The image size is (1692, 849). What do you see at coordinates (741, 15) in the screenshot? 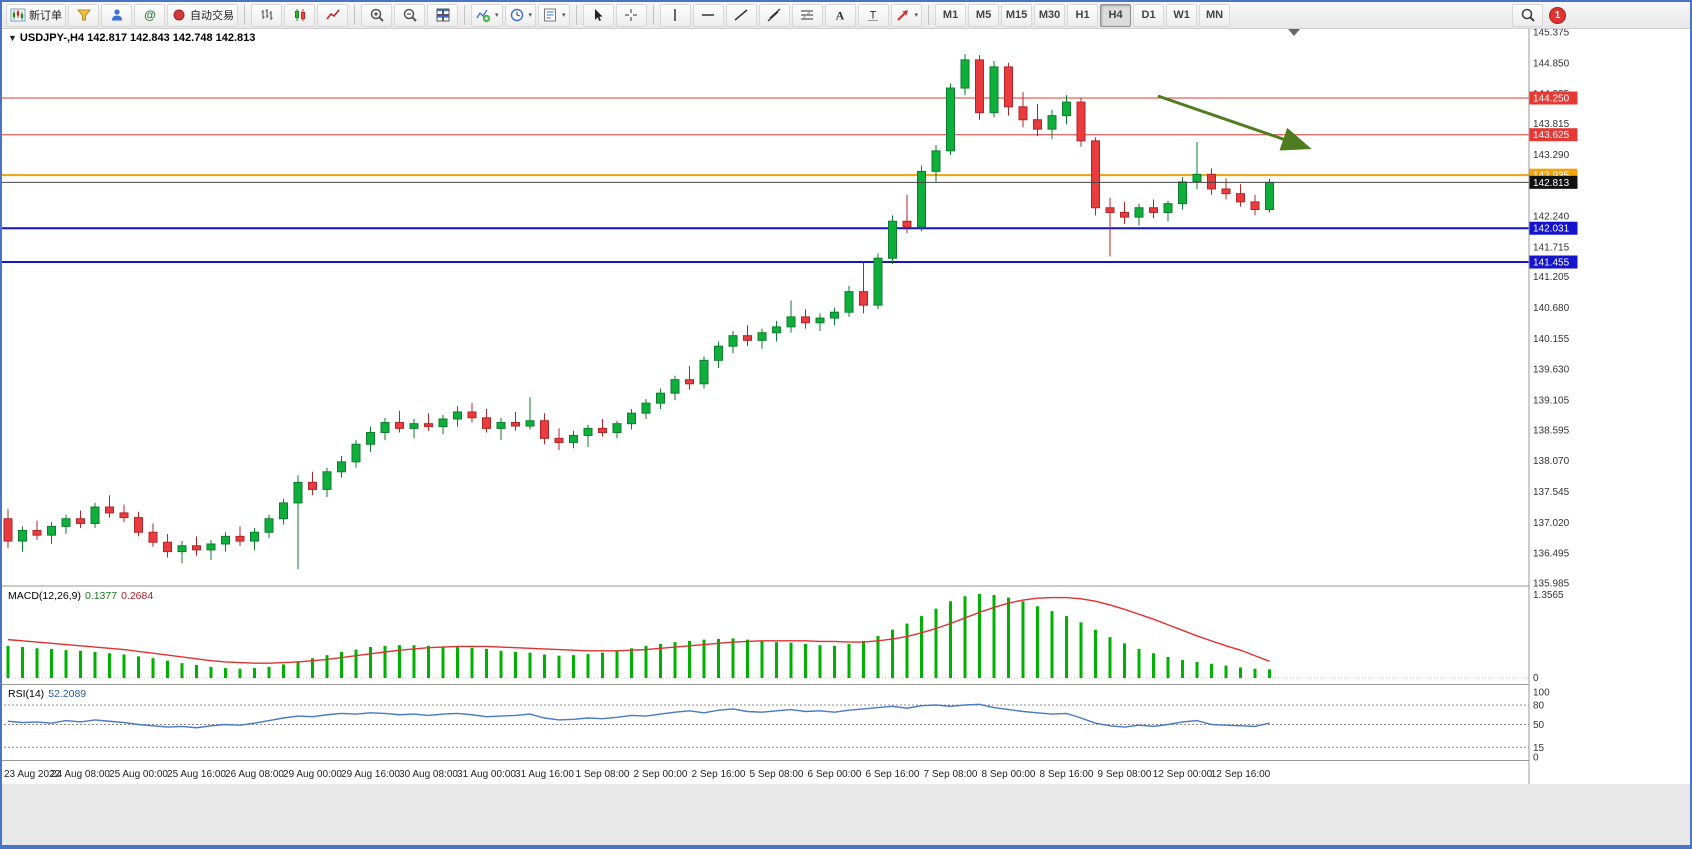
I see `trendline-button` at bounding box center [741, 15].